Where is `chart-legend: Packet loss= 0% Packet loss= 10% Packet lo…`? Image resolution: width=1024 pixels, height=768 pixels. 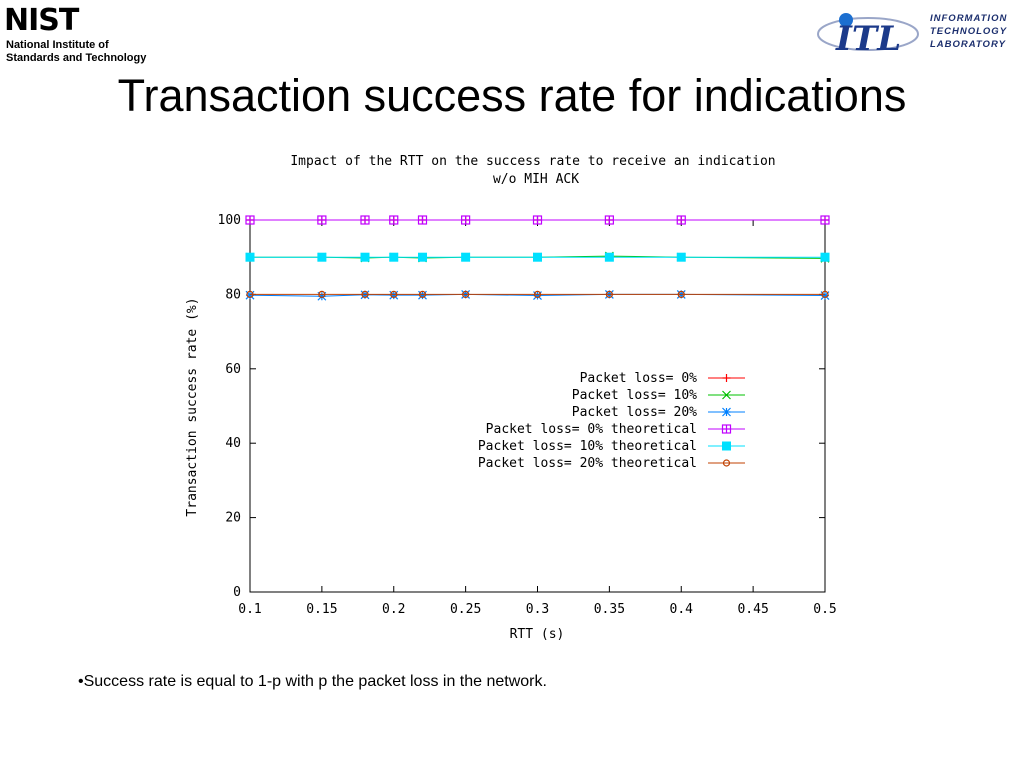
chart-legend: Packet loss= 0% Packet loss= 10% Packet lo… is located at coordinates (611, 421).